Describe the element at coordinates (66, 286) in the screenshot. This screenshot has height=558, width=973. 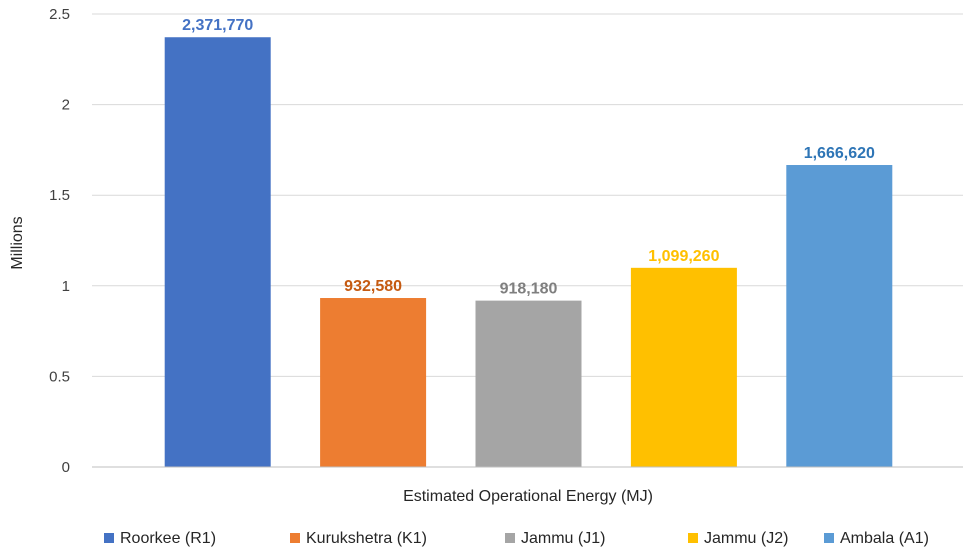
I see `y-tick-label: 1` at that location.